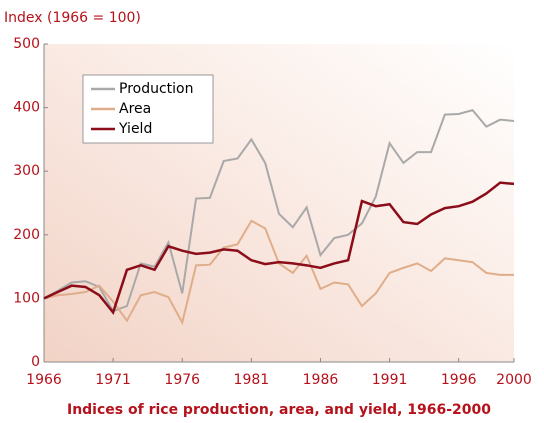 This screenshot has width=544, height=423. What do you see at coordinates (26, 44) in the screenshot?
I see `y-tick-label: 500` at bounding box center [26, 44].